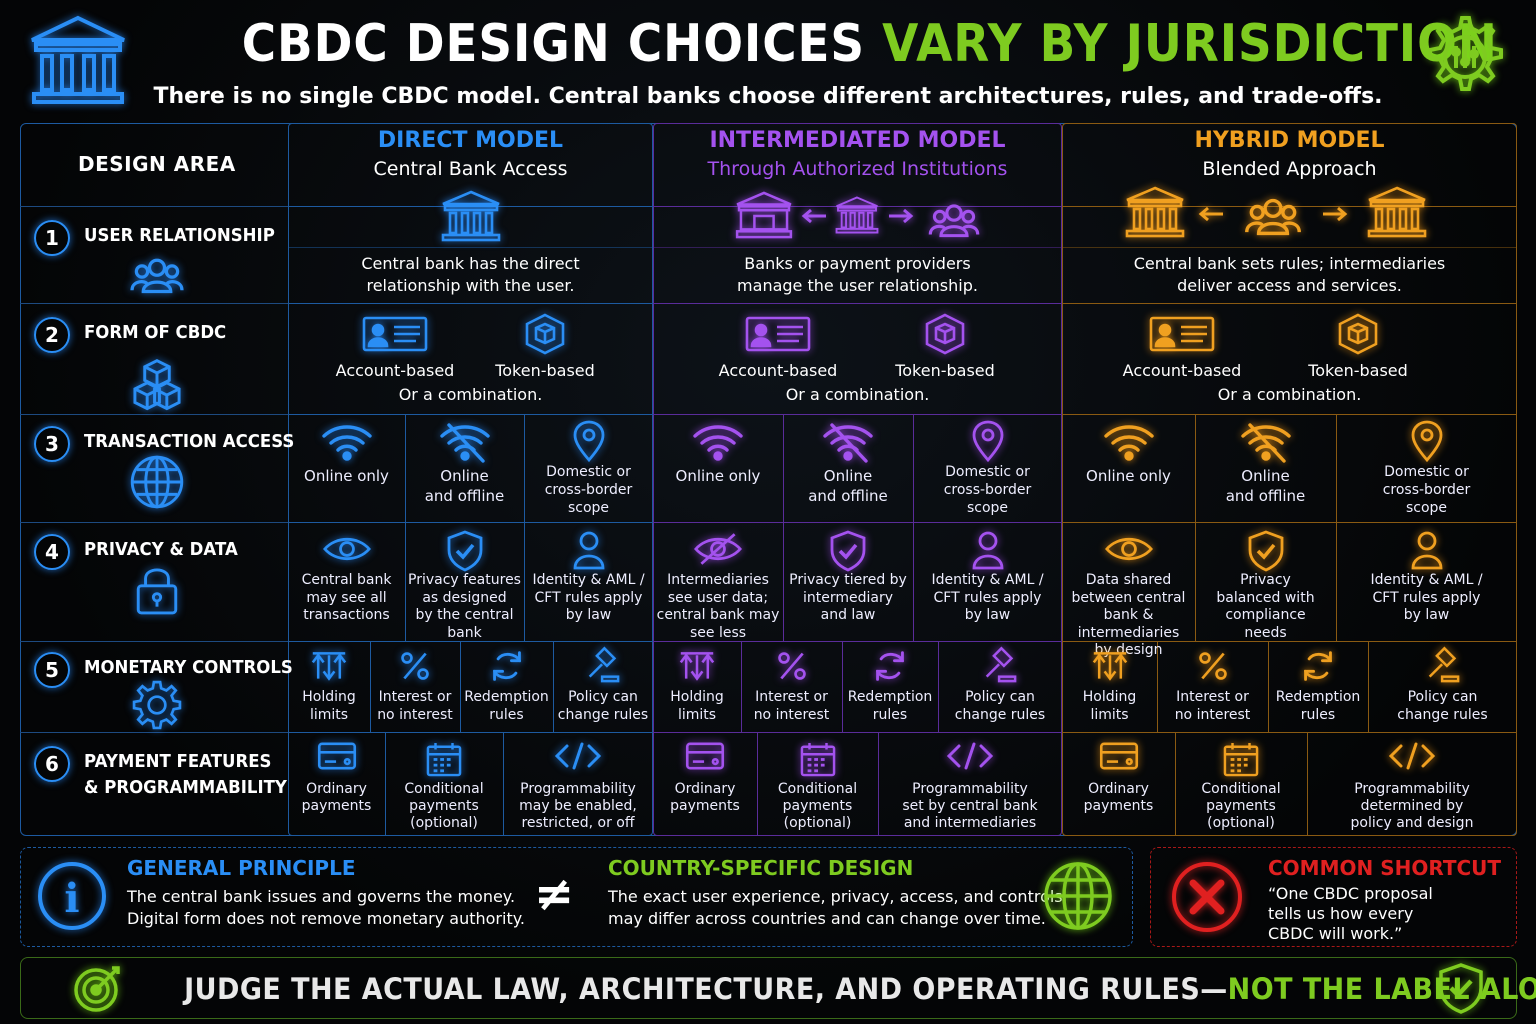 The image size is (1536, 1024). Describe the element at coordinates (52, 444) in the screenshot. I see `row-number: 3` at that location.